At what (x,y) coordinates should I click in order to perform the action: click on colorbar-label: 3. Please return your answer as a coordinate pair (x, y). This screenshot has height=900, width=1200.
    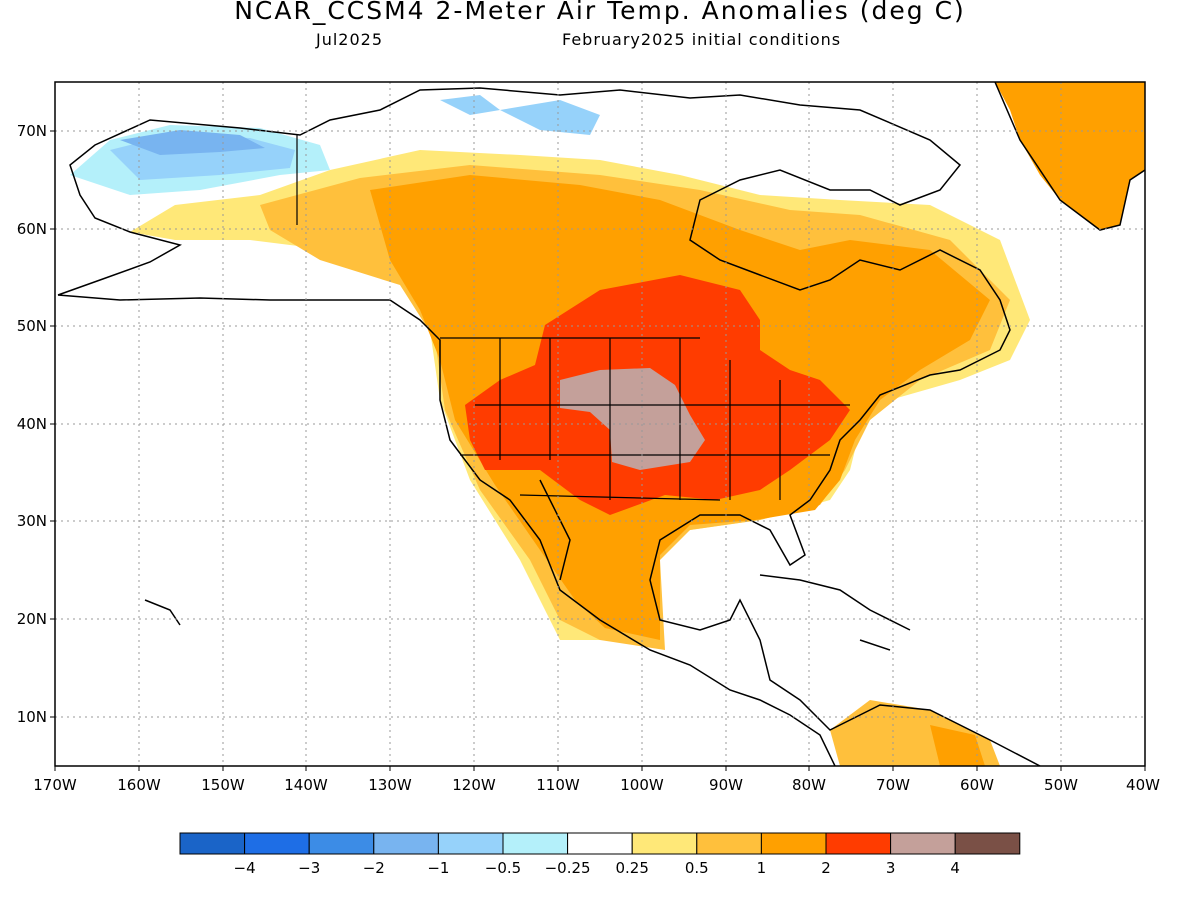
    Looking at the image, I should click on (891, 868).